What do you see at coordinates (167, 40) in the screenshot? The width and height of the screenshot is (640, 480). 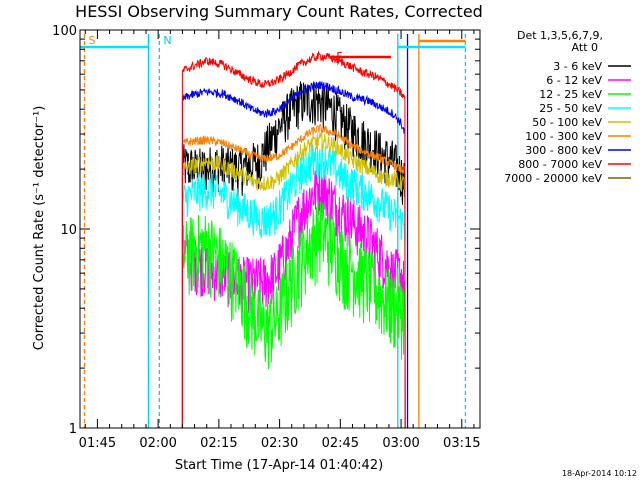 I see `annotation-n: N` at bounding box center [167, 40].